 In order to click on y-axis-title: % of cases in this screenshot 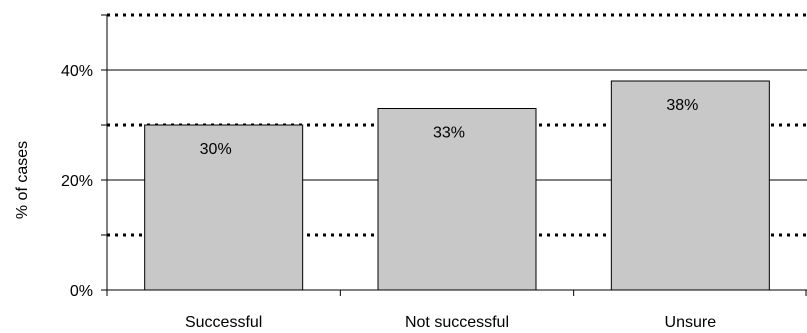, I will do `click(22, 180)`.